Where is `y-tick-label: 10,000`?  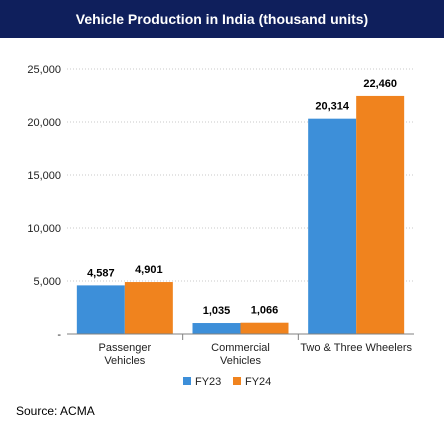 y-tick-label: 10,000 is located at coordinates (44, 229).